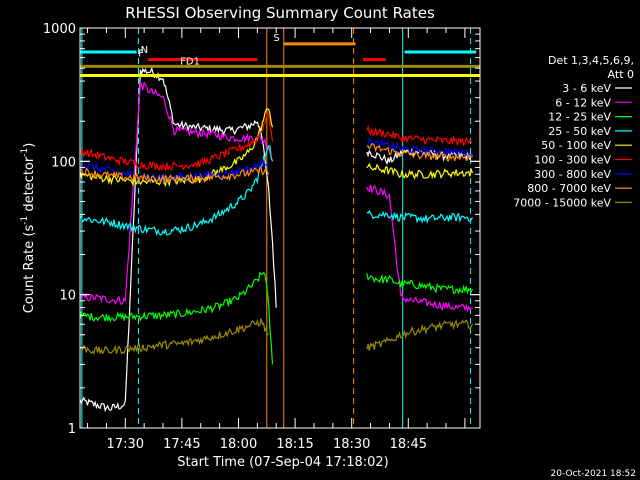  Describe the element at coordinates (280, 13) in the screenshot. I see `chart-title: RHESSI Observing Summary Count Rates` at that location.